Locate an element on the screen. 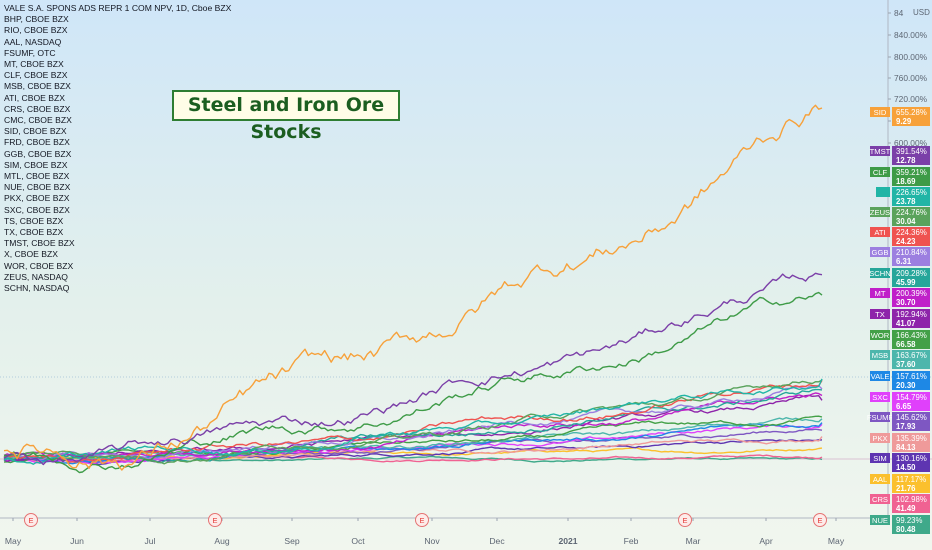  x-tick-label: May is located at coordinates (836, 541).